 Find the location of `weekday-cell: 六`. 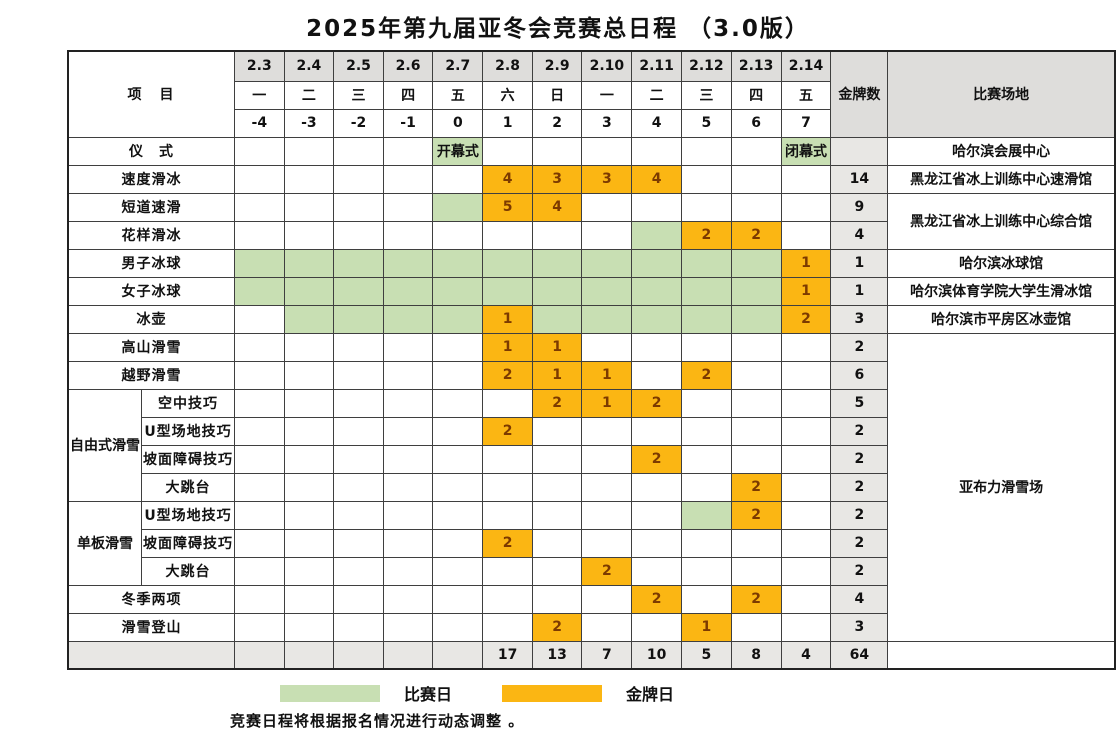

weekday-cell: 六 is located at coordinates (507, 95).